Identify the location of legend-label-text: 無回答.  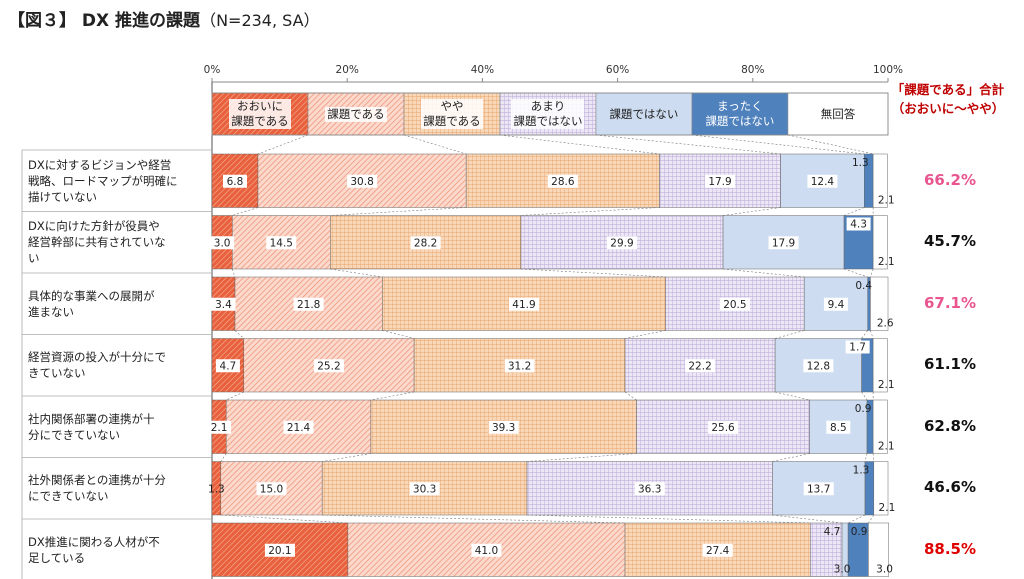
(838, 114).